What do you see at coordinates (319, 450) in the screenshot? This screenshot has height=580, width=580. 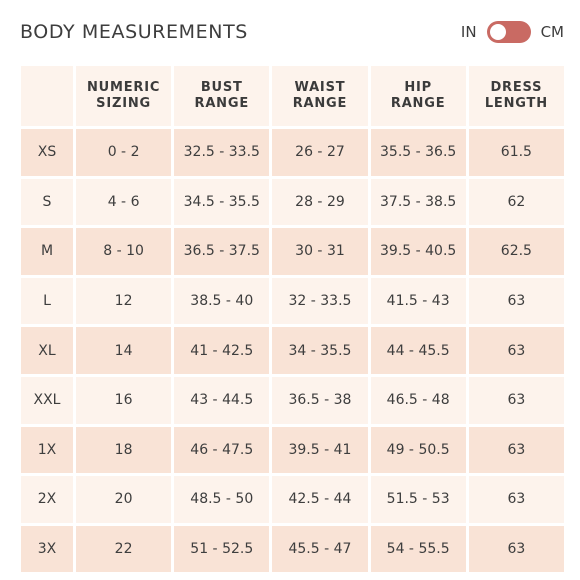 I see `cell-waist-range: 39.5 - 41` at bounding box center [319, 450].